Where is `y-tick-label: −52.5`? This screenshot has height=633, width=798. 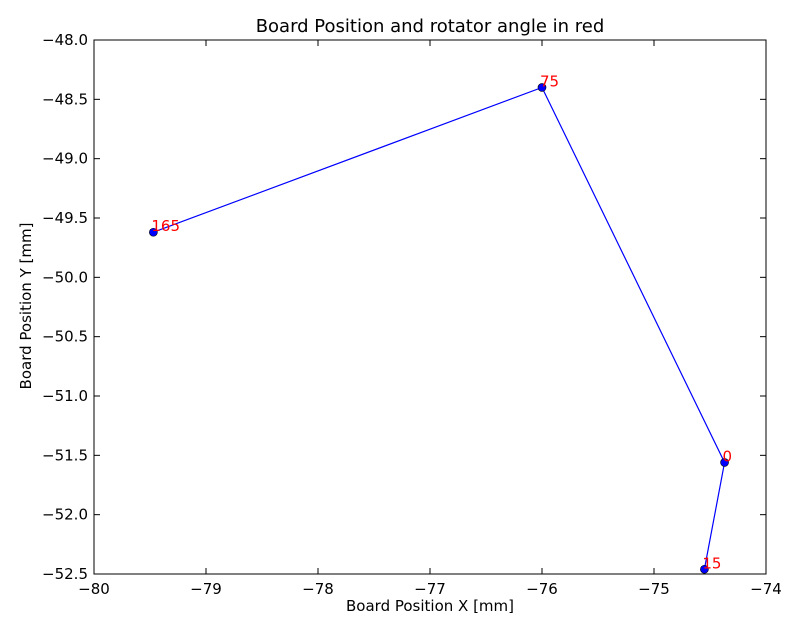
y-tick-label: −52.5 is located at coordinates (65, 574).